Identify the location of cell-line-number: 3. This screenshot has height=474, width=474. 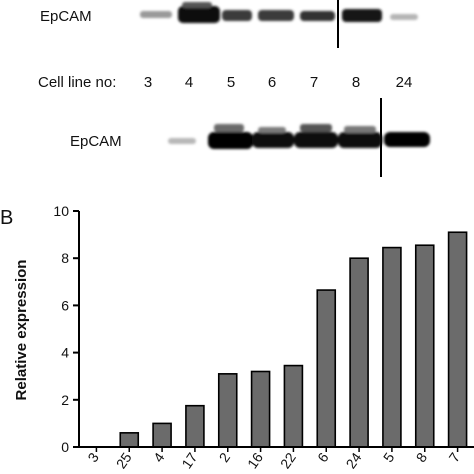
(148, 82).